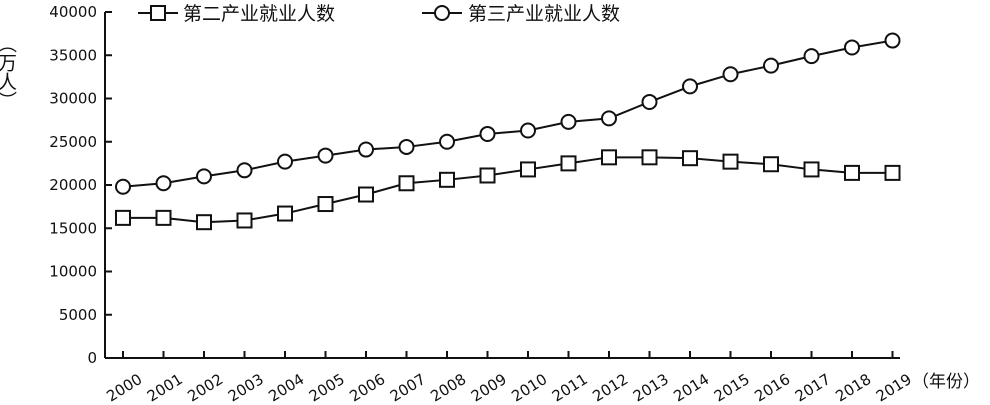 The height and width of the screenshot is (405, 990). What do you see at coordinates (448, 387) in the screenshot?
I see `x-tick-label: 2008` at bounding box center [448, 387].